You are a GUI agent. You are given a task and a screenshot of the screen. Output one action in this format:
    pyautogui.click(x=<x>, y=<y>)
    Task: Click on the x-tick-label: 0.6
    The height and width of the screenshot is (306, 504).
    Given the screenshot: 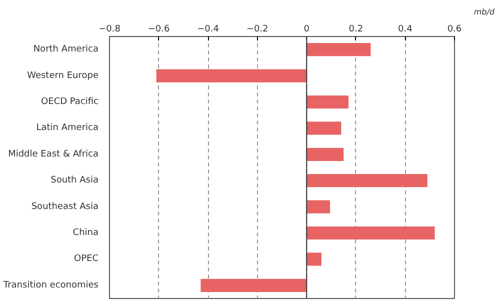 What is the action you would take?
    pyautogui.click(x=454, y=29)
    